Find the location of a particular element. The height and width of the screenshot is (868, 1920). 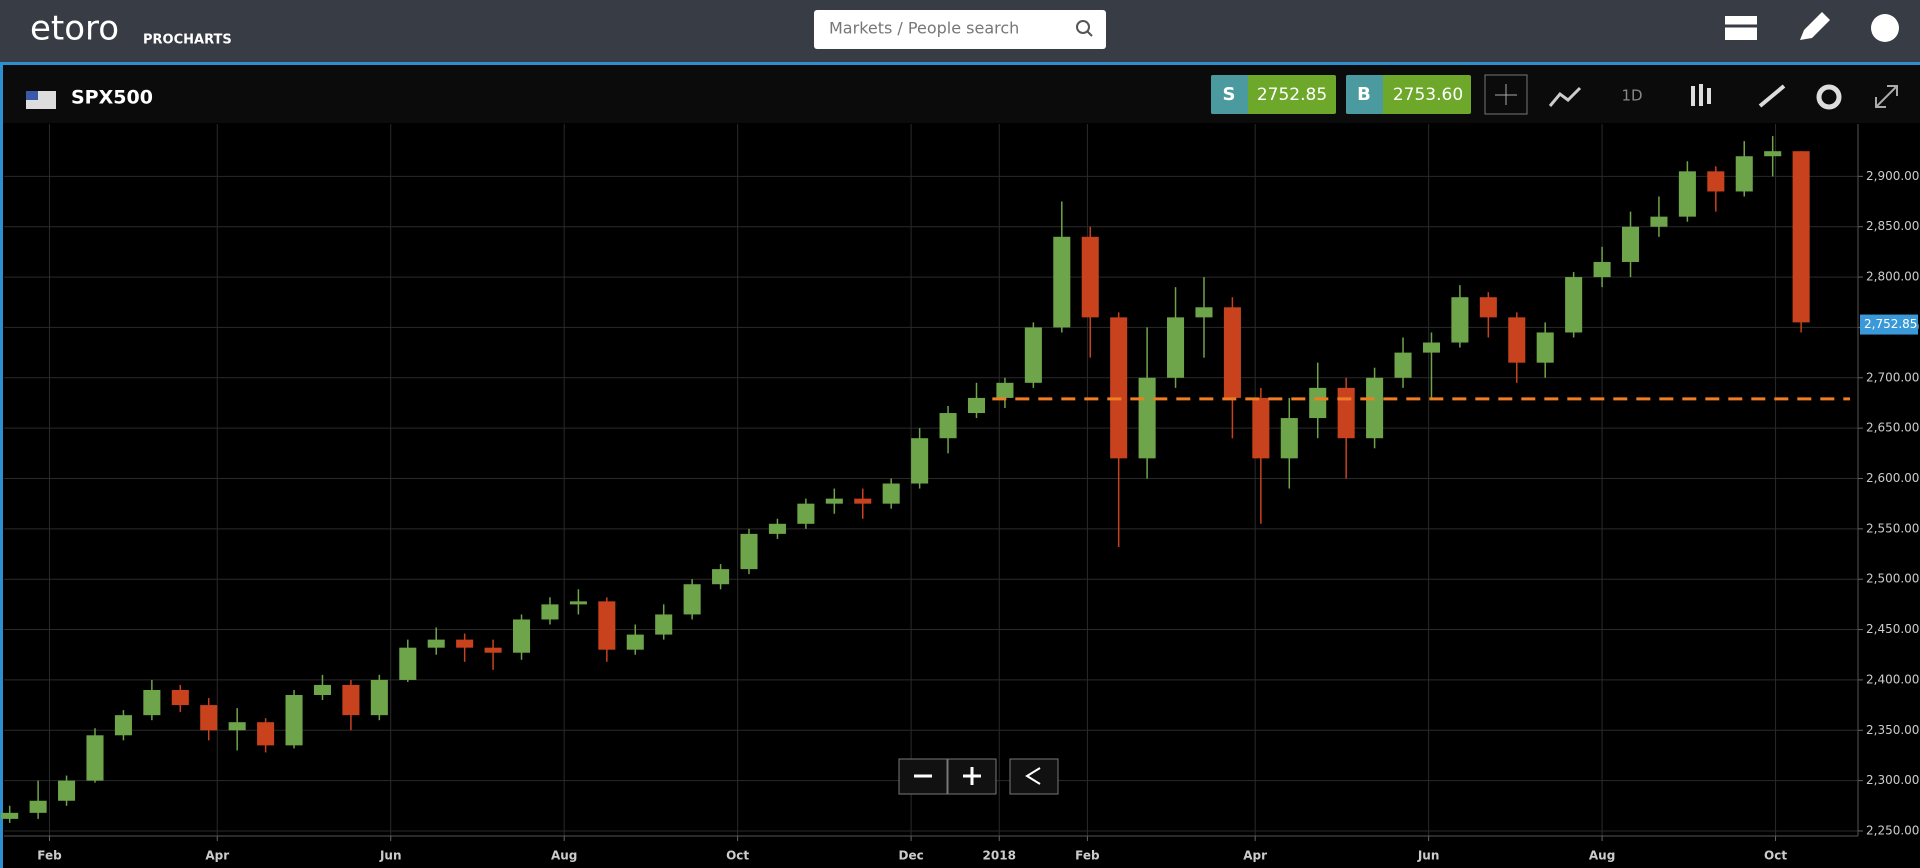

search-icon is located at coordinates (1083, 27).